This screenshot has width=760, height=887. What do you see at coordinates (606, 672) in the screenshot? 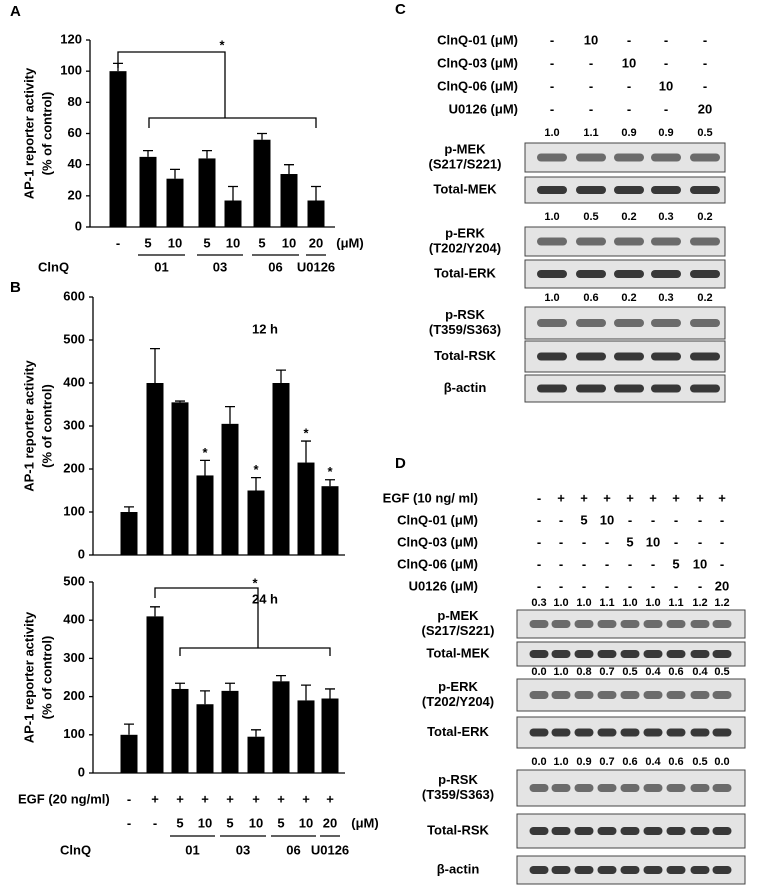
I see `quantification: 0.7` at bounding box center [606, 672].